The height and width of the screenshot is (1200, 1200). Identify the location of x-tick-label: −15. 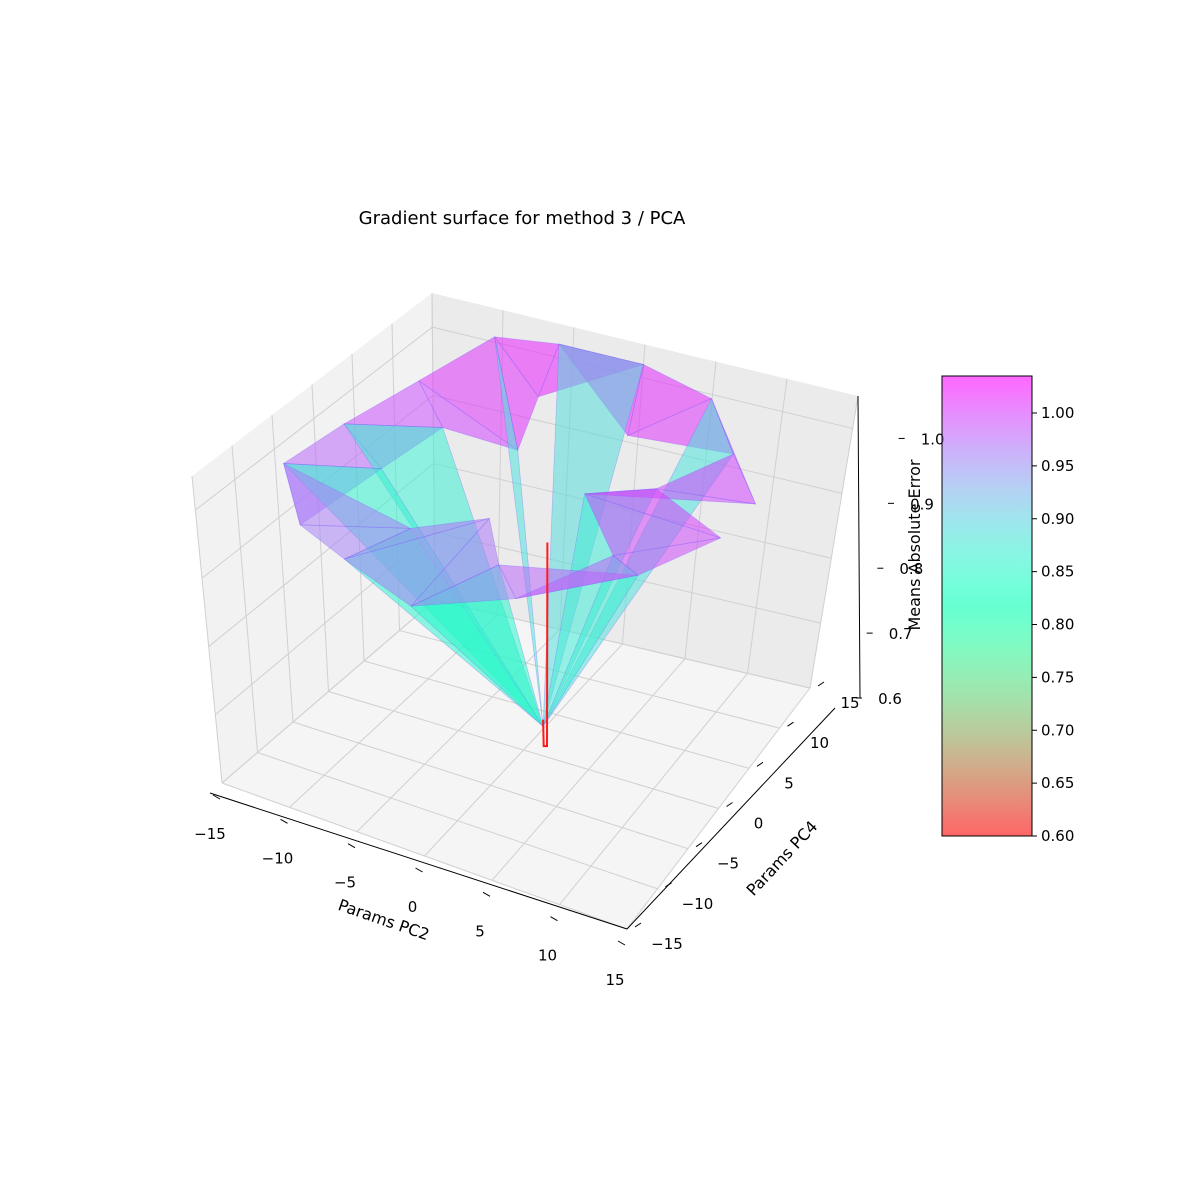
(210, 834).